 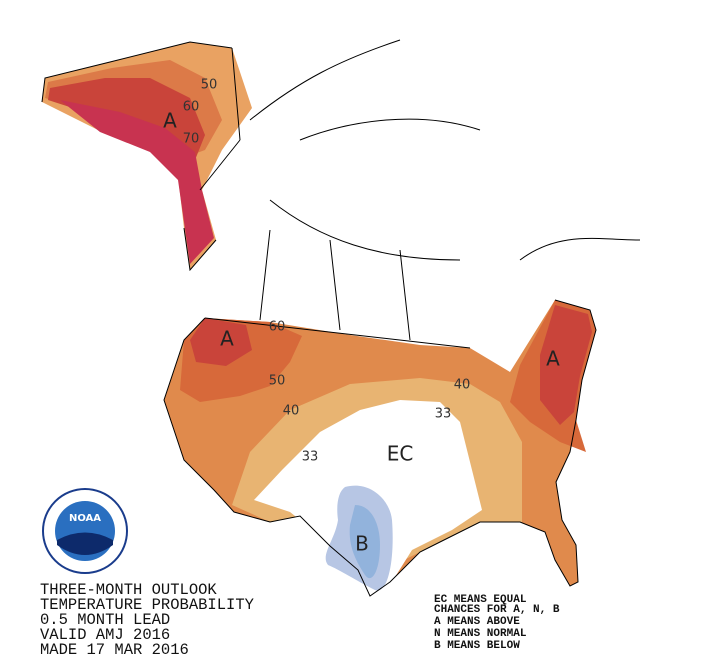 What do you see at coordinates (114, 650) in the screenshot?
I see `title-line: MADE 17 MAR 2016` at bounding box center [114, 650].